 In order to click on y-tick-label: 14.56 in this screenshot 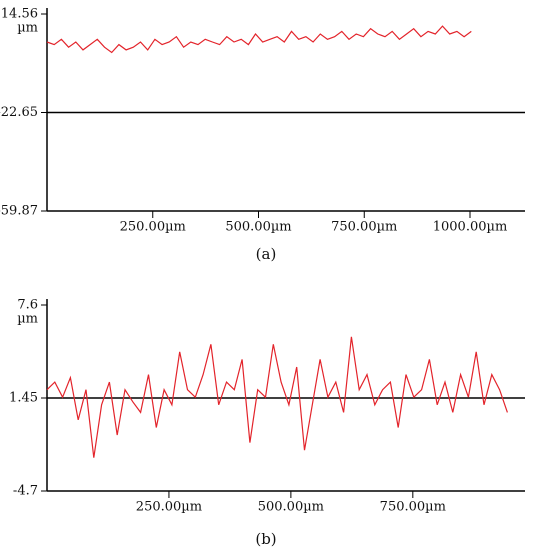, I will do `click(19, 14)`.